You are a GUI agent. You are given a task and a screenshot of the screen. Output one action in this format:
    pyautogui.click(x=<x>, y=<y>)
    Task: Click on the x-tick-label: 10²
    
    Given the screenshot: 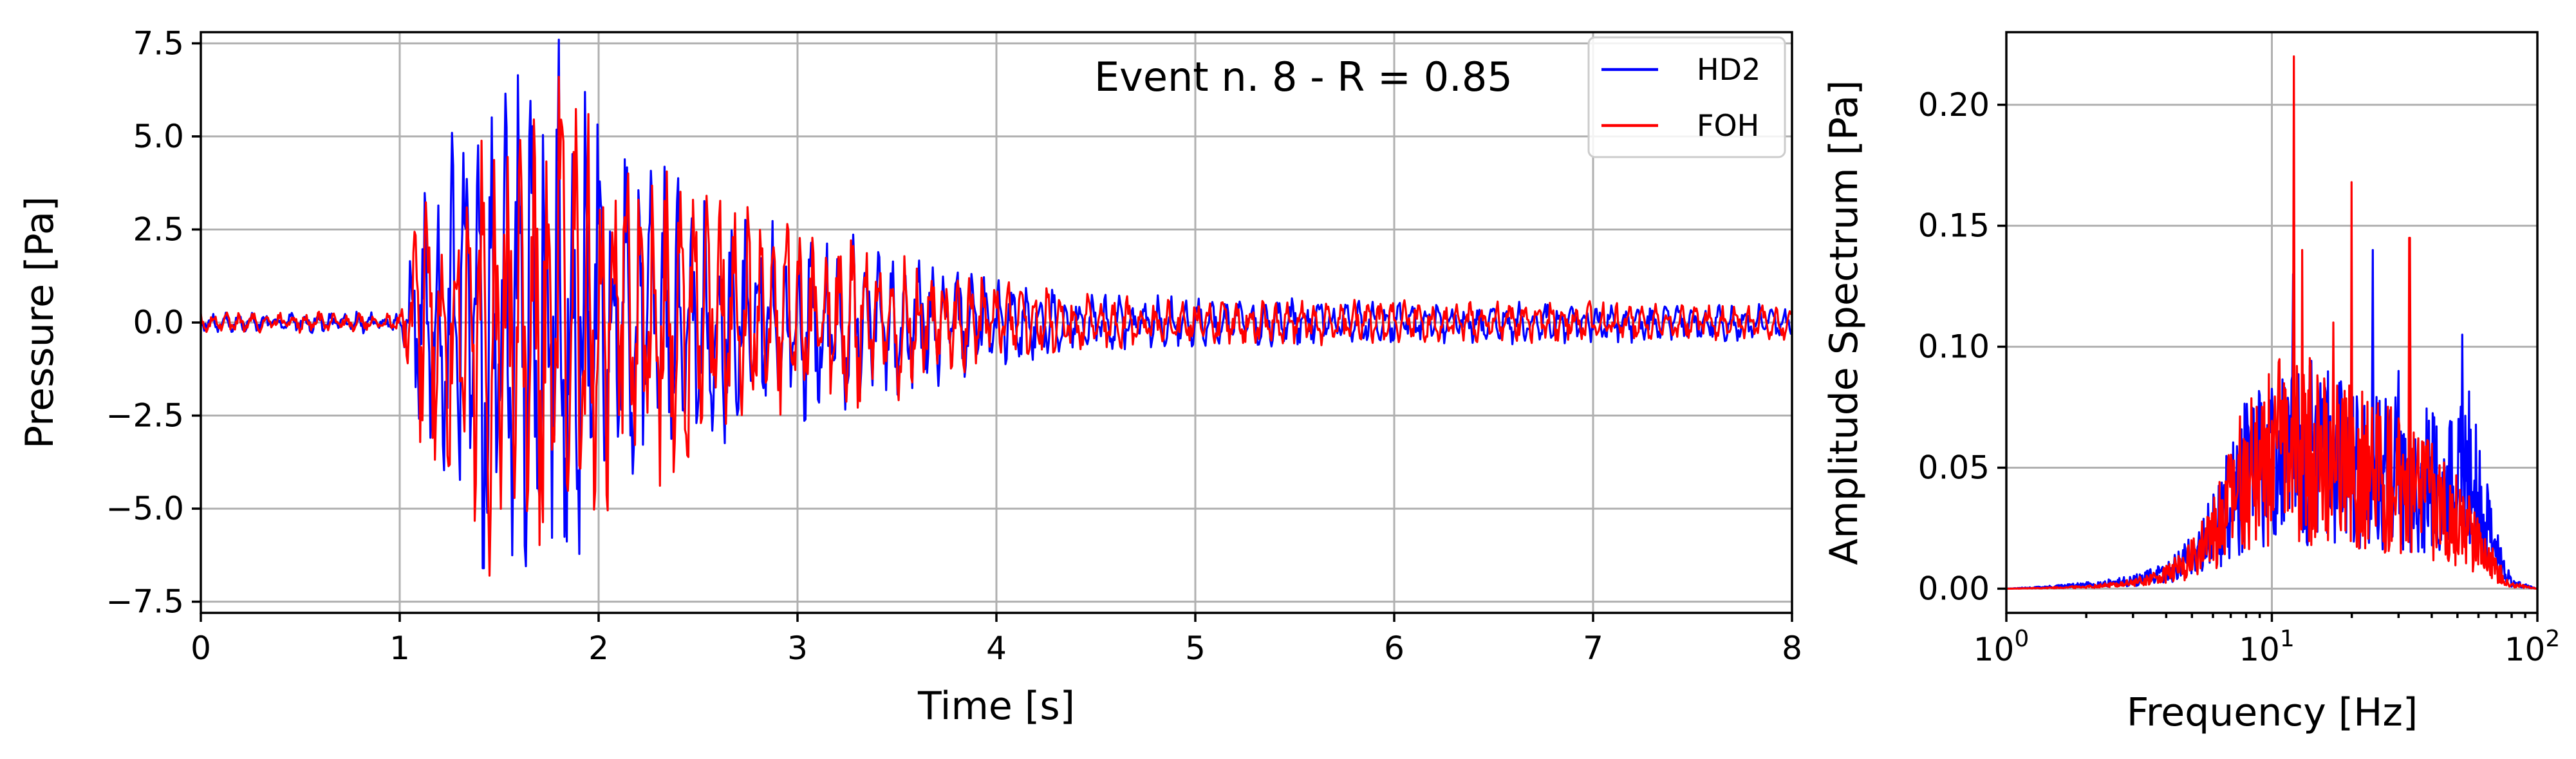 What is the action you would take?
    pyautogui.click(x=2533, y=647)
    